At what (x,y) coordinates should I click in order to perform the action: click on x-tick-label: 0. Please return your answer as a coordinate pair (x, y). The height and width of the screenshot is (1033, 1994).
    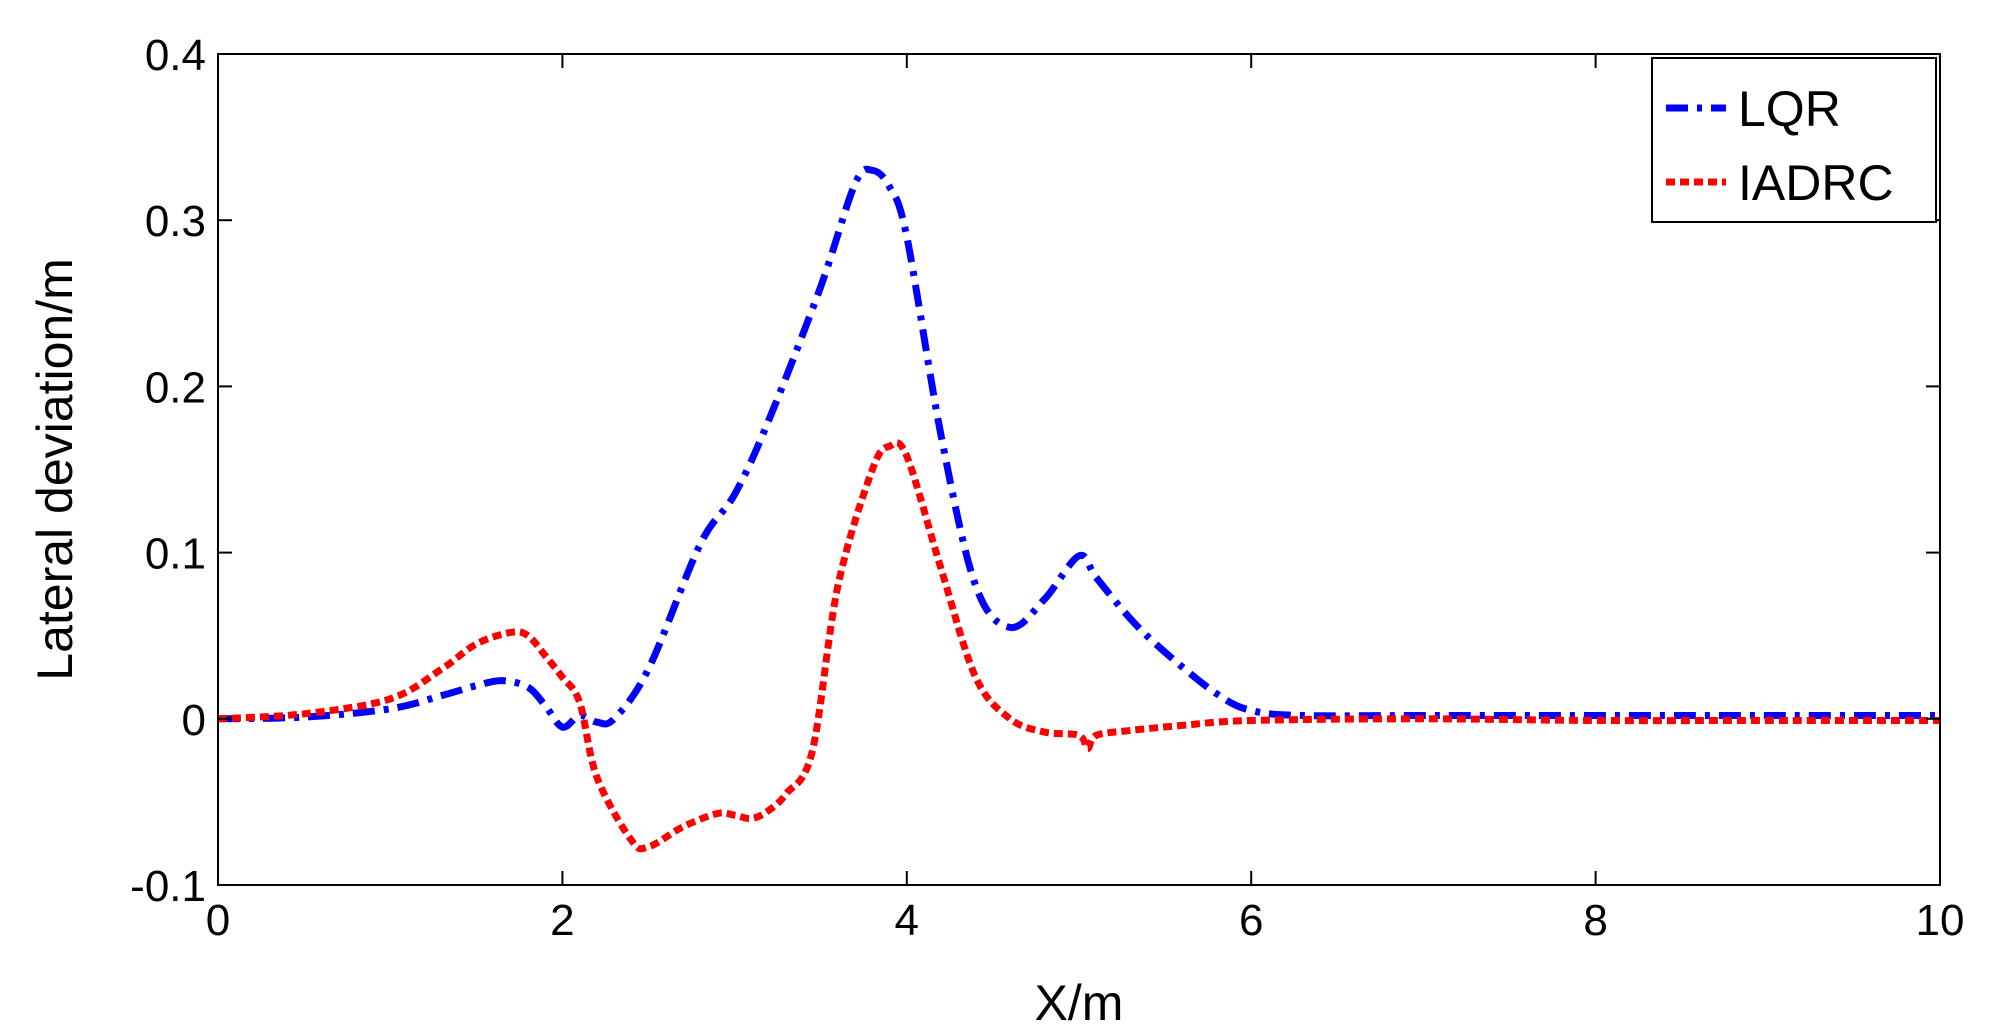
    Looking at the image, I should click on (218, 920).